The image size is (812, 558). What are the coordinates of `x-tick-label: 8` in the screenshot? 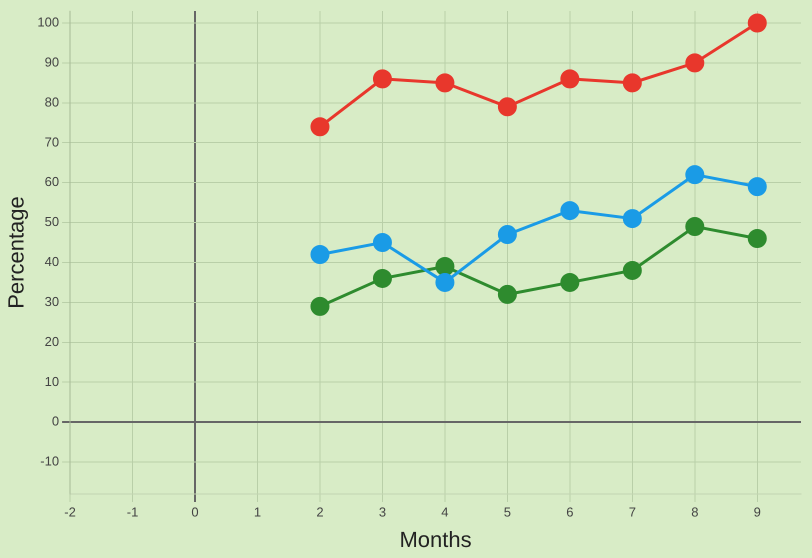 It's located at (694, 512).